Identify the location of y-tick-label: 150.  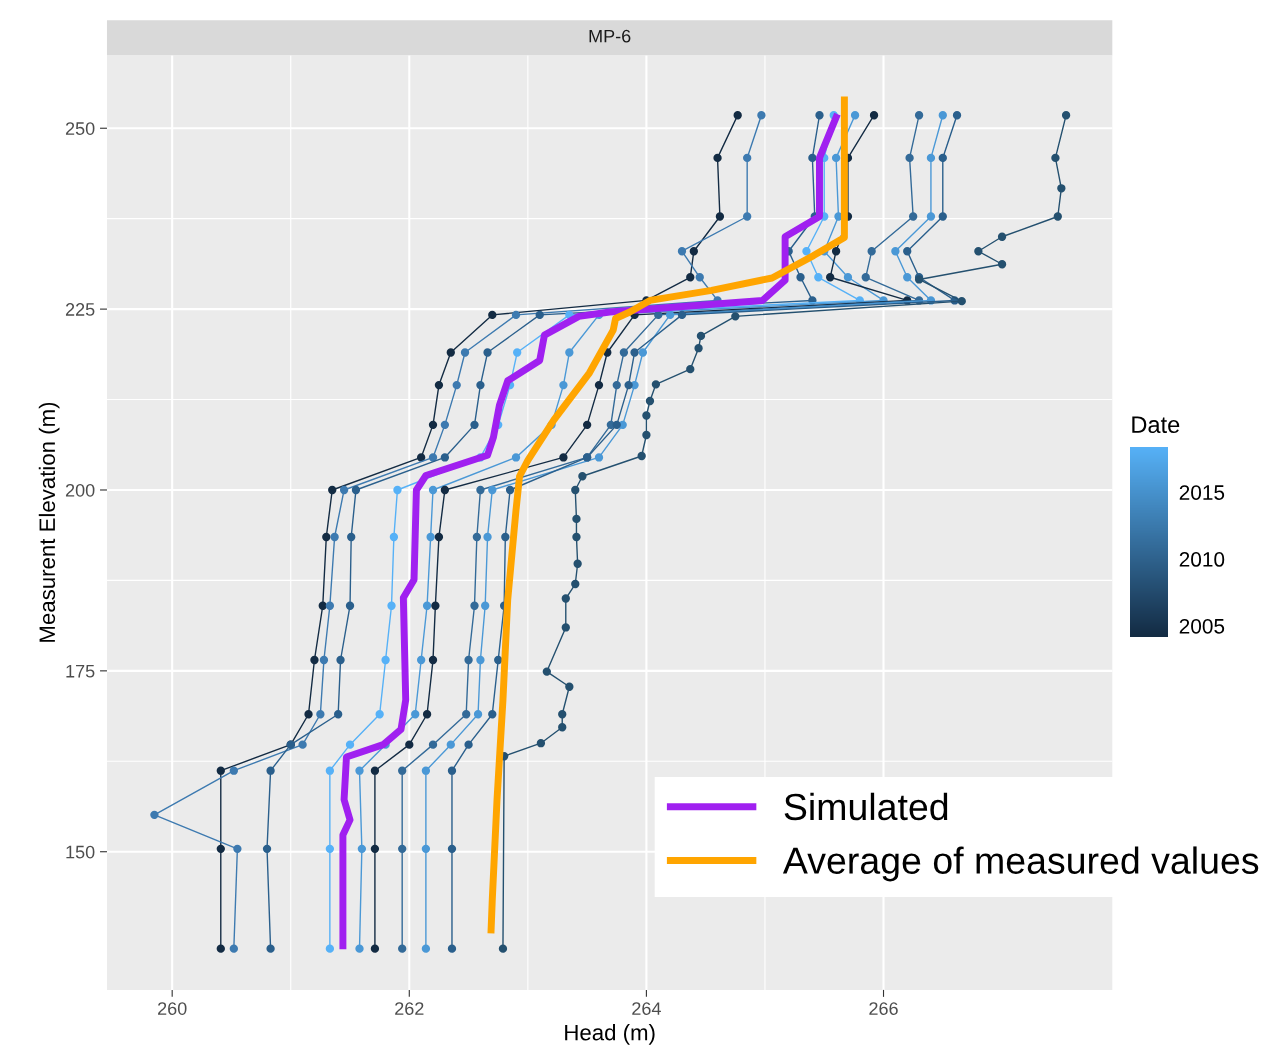
(80, 852).